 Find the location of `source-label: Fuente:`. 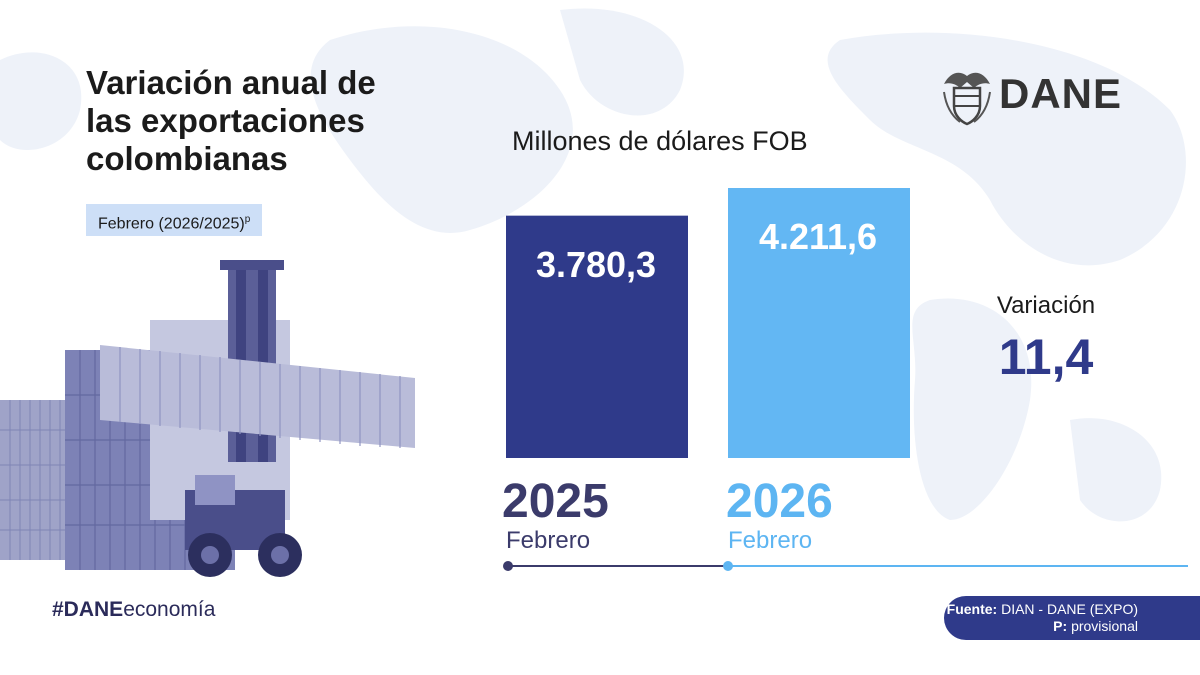

source-label: Fuente: is located at coordinates (972, 609).